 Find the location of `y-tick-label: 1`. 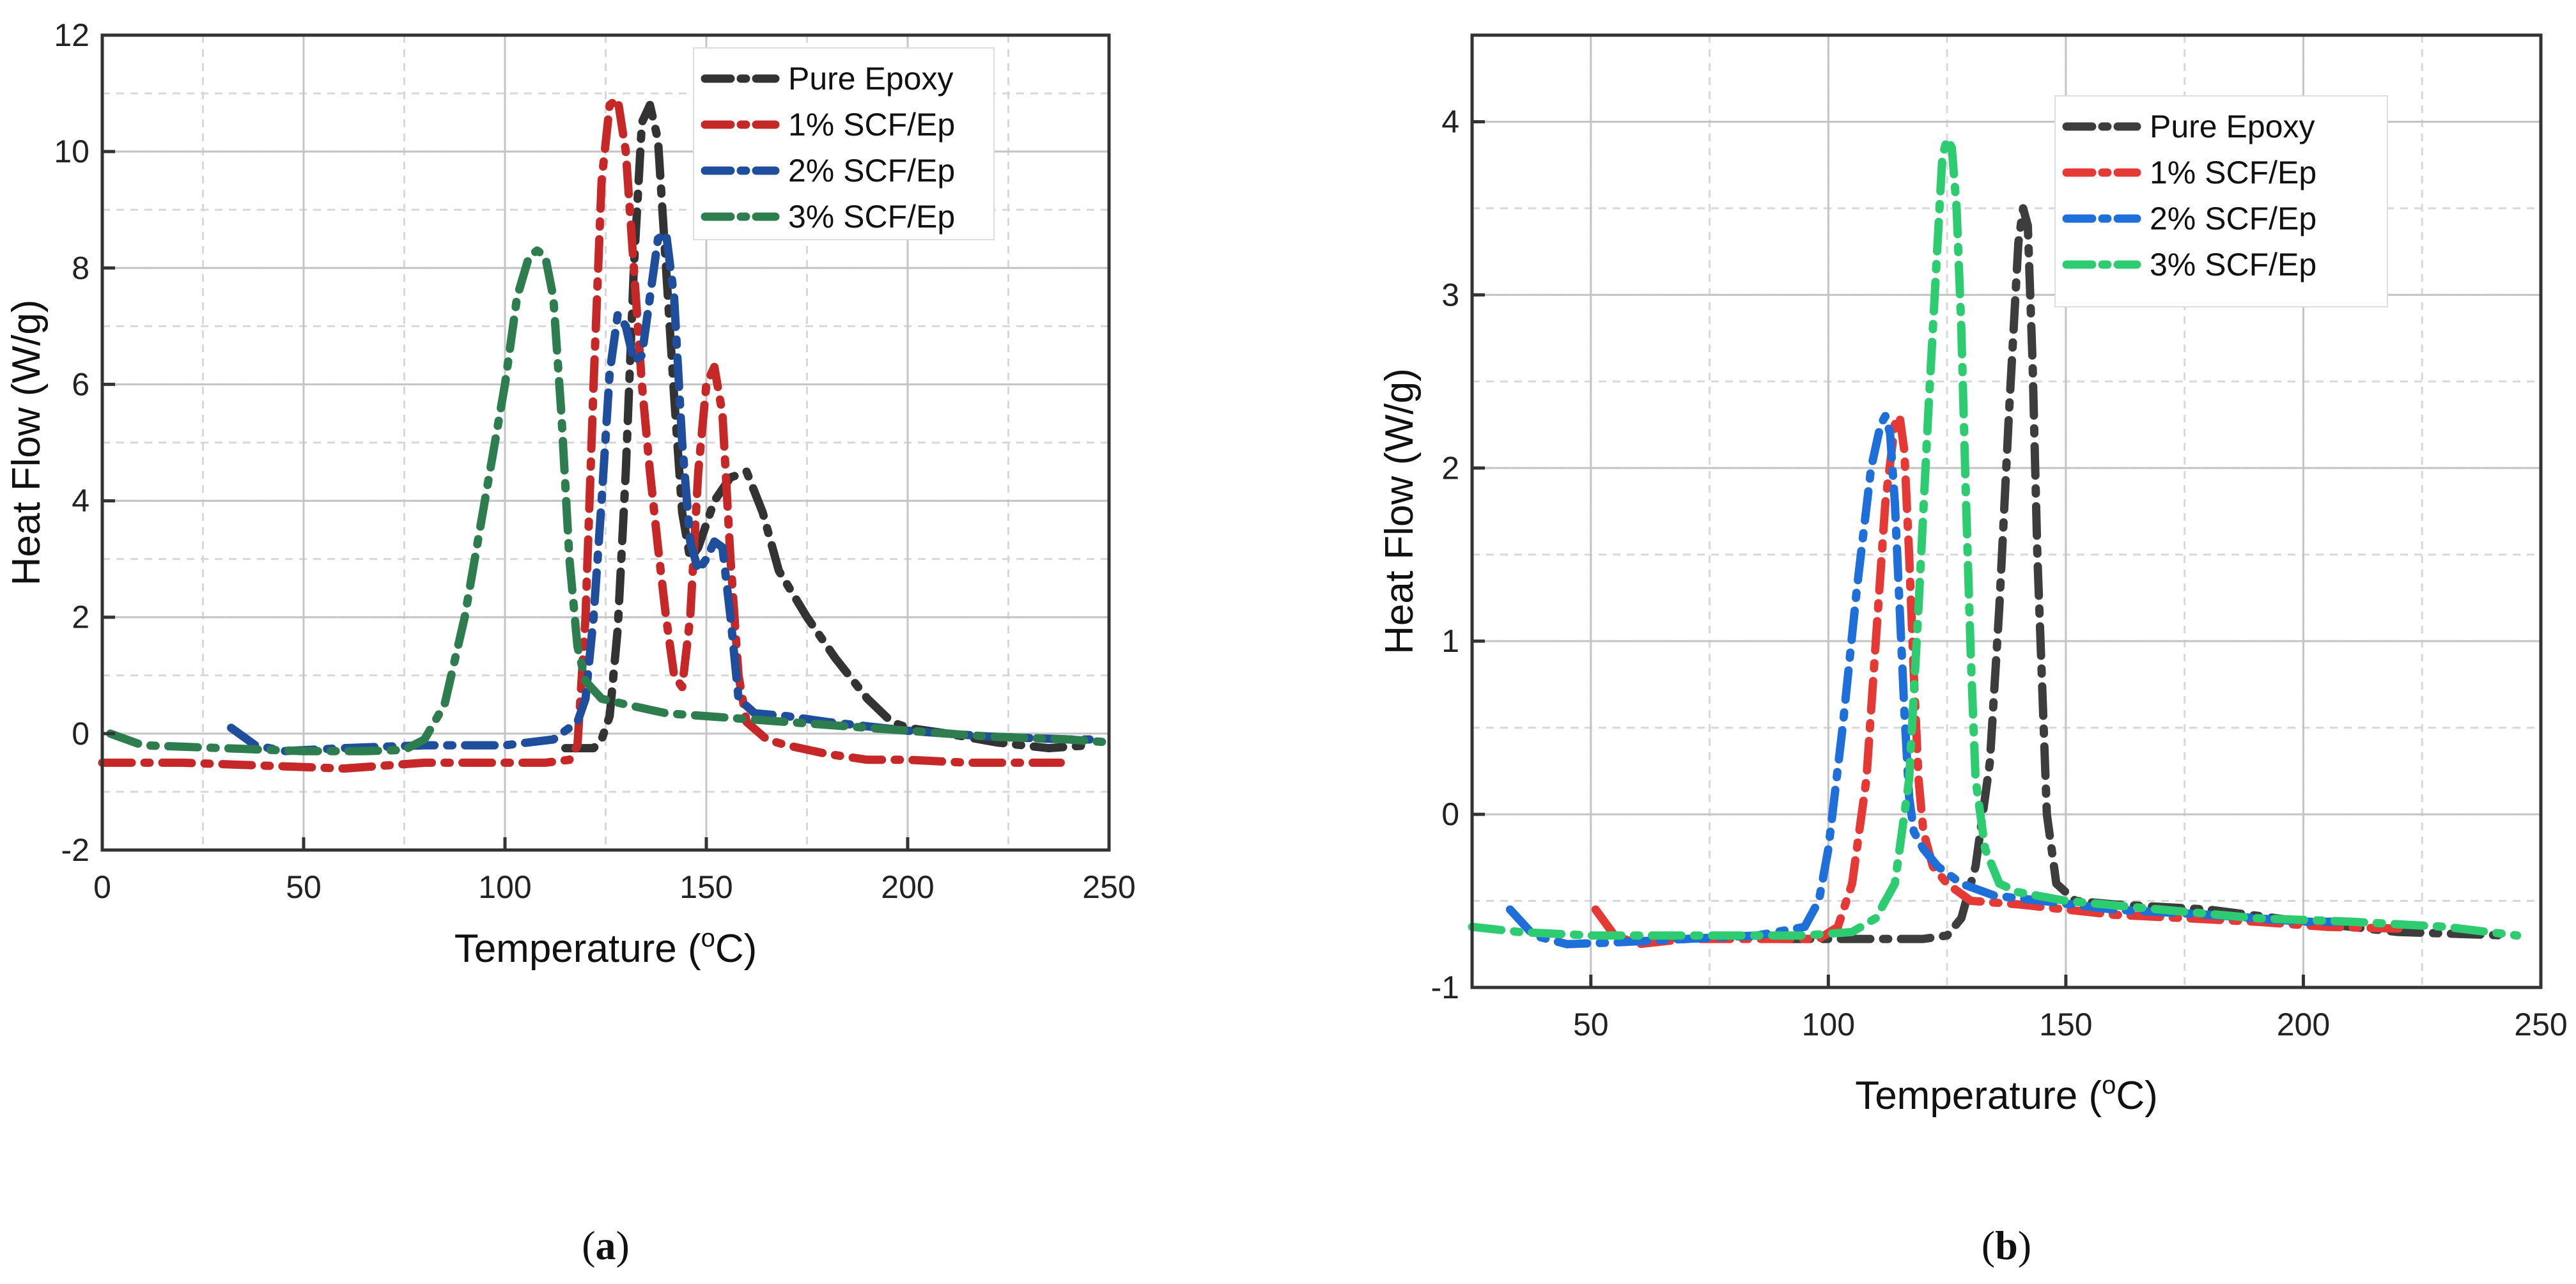

y-tick-label: 1 is located at coordinates (1450, 641).